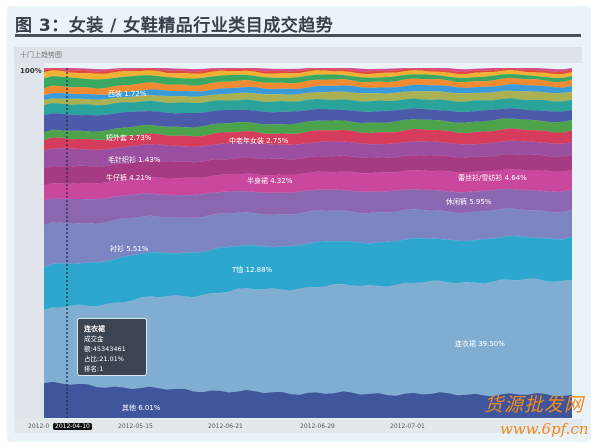 The width and height of the screenshot is (600, 448). Describe the element at coordinates (298, 35) in the screenshot. I see `title-rule` at that location.